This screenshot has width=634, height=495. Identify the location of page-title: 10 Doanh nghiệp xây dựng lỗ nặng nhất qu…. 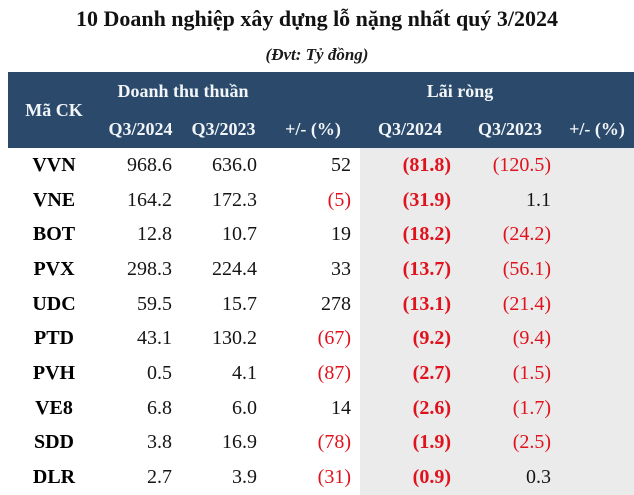
(317, 18).